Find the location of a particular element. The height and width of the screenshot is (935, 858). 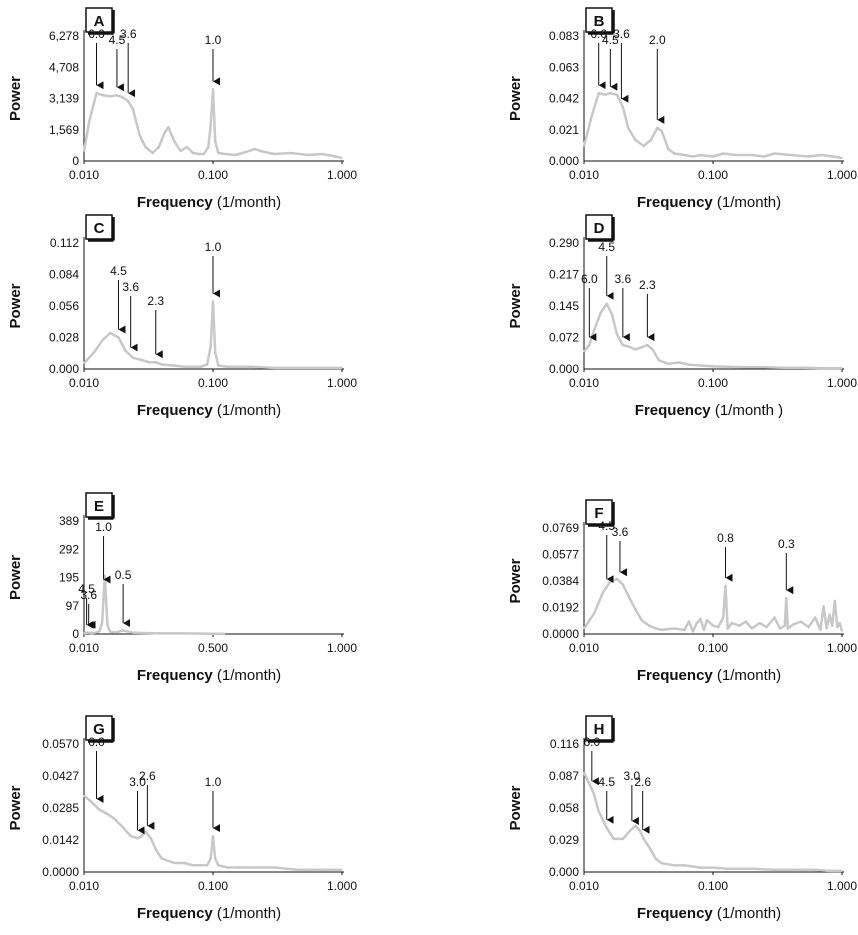

y-tick-label: 389 is located at coordinates (69, 521).